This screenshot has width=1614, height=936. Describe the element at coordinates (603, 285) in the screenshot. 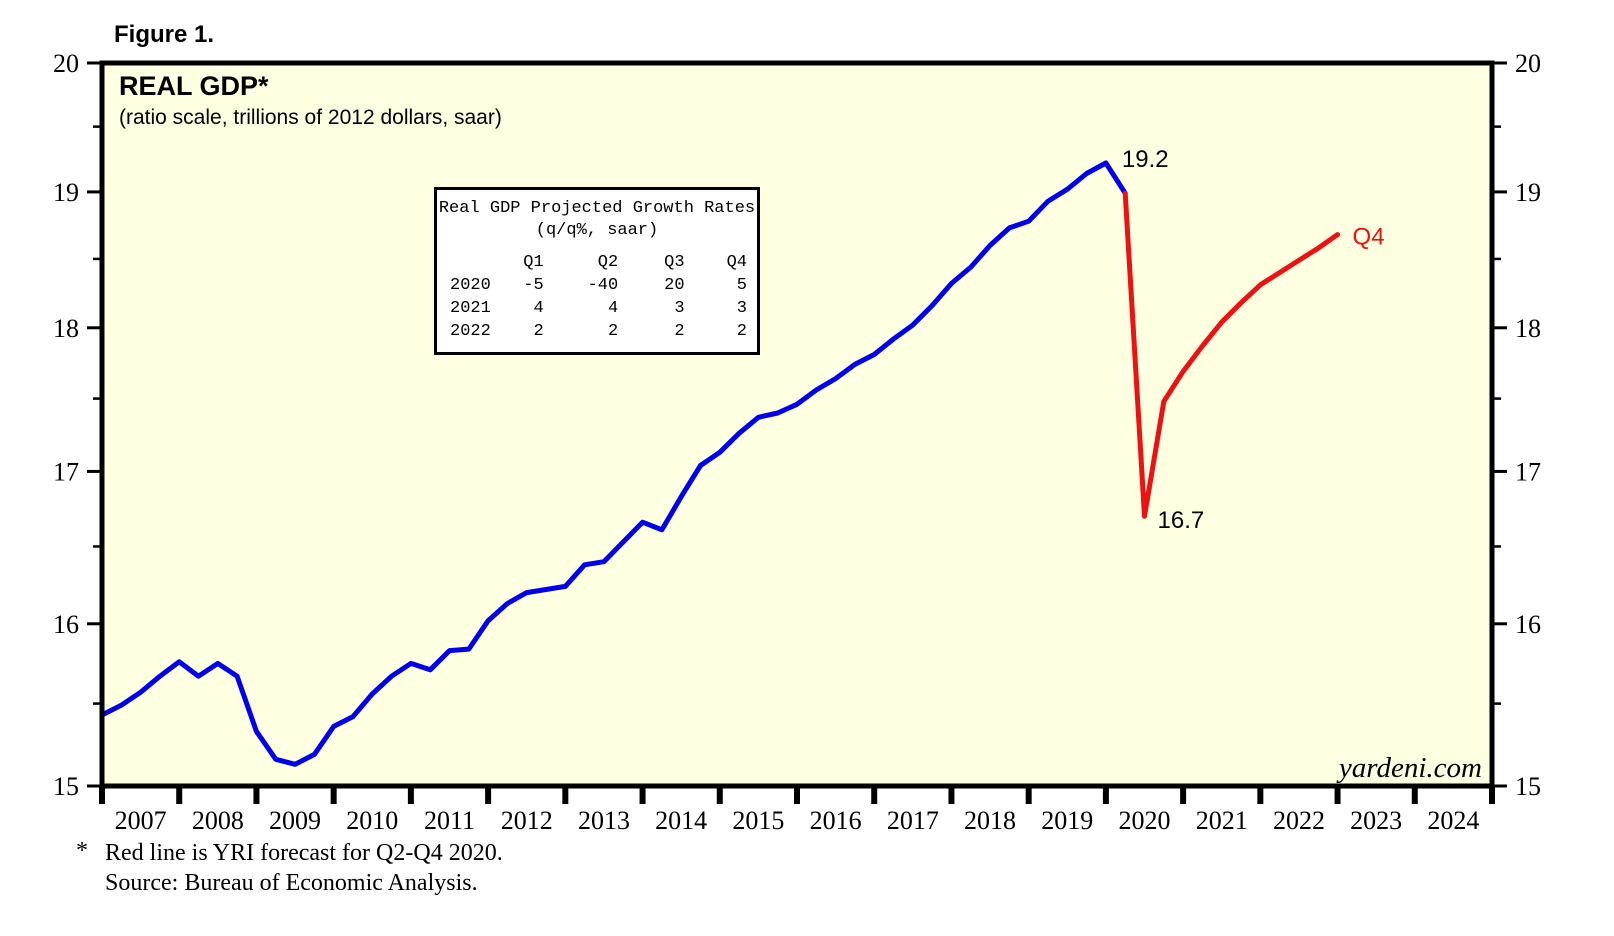

I see `table-value-cell: -40` at that location.